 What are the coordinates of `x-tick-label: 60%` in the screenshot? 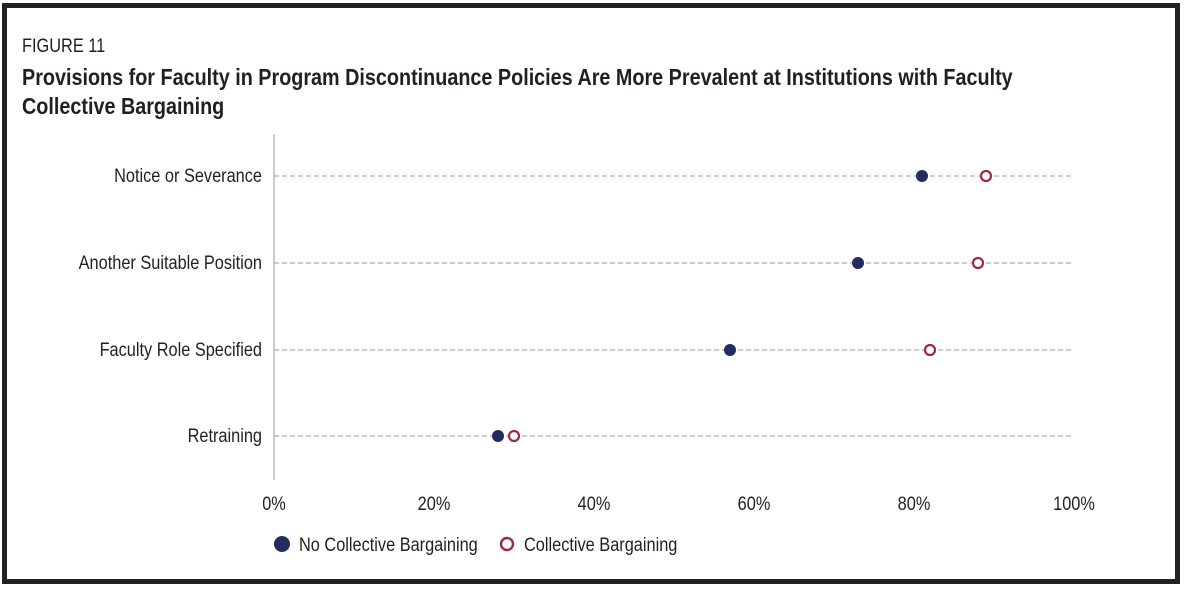 It's located at (754, 503).